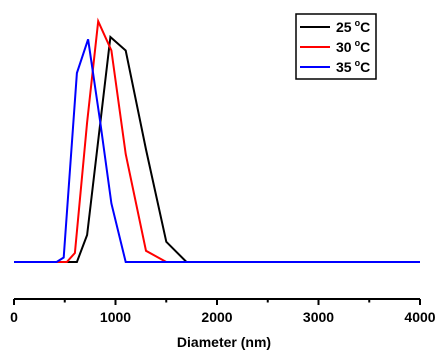  What do you see at coordinates (14, 317) in the screenshot?
I see `x-tick-label: 0` at bounding box center [14, 317].